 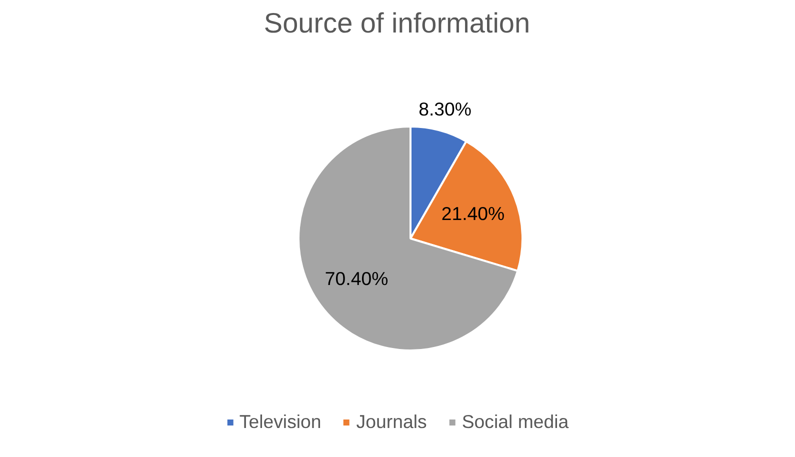 I want to click on data-label: 70.40%, so click(x=356, y=279).